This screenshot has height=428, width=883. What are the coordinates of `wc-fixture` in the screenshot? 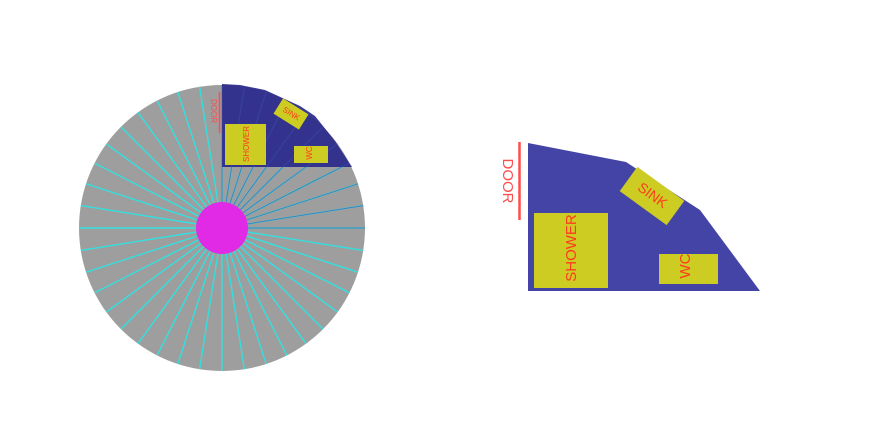 It's located at (688, 269).